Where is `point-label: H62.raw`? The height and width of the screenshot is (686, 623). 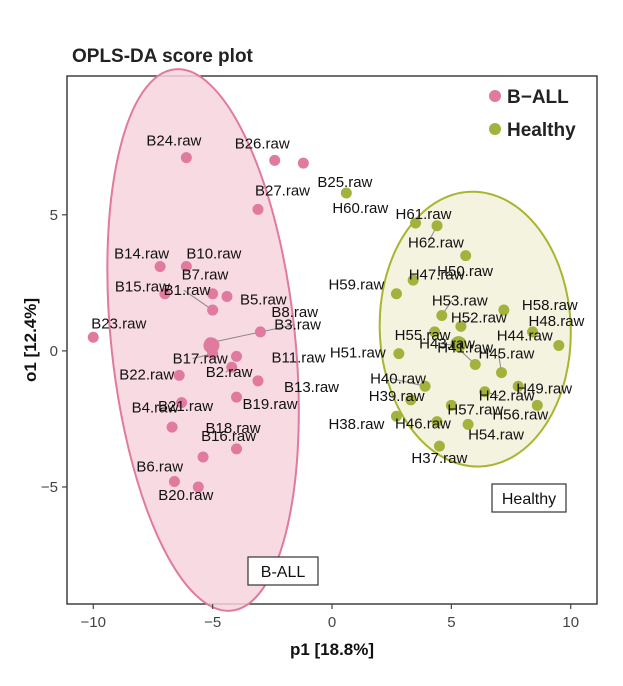
point-label: H62.raw is located at coordinates (436, 243).